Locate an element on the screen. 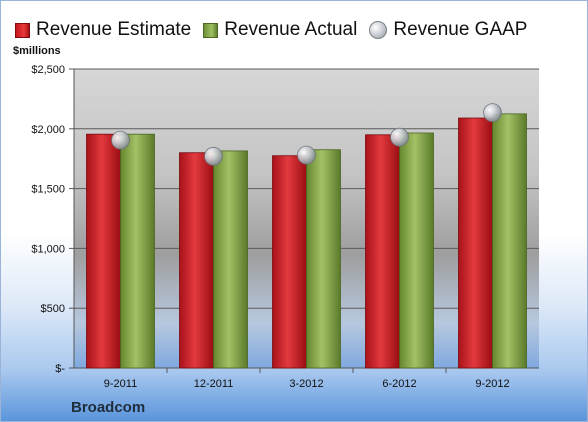 Image resolution: width=588 pixels, height=422 pixels. x-tick-label: 6-2012 is located at coordinates (399, 384).